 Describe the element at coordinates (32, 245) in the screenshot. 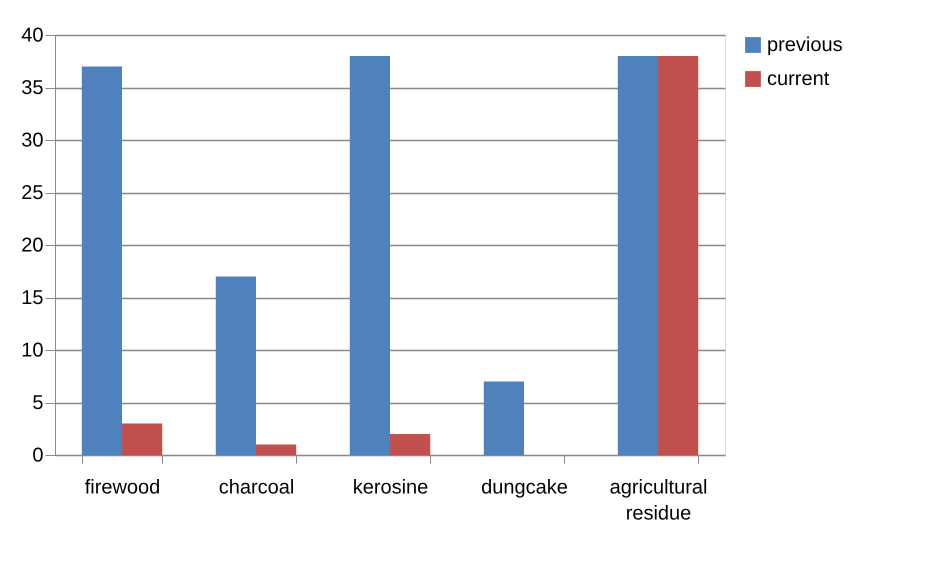

I see `y-tick-label: 20` at that location.